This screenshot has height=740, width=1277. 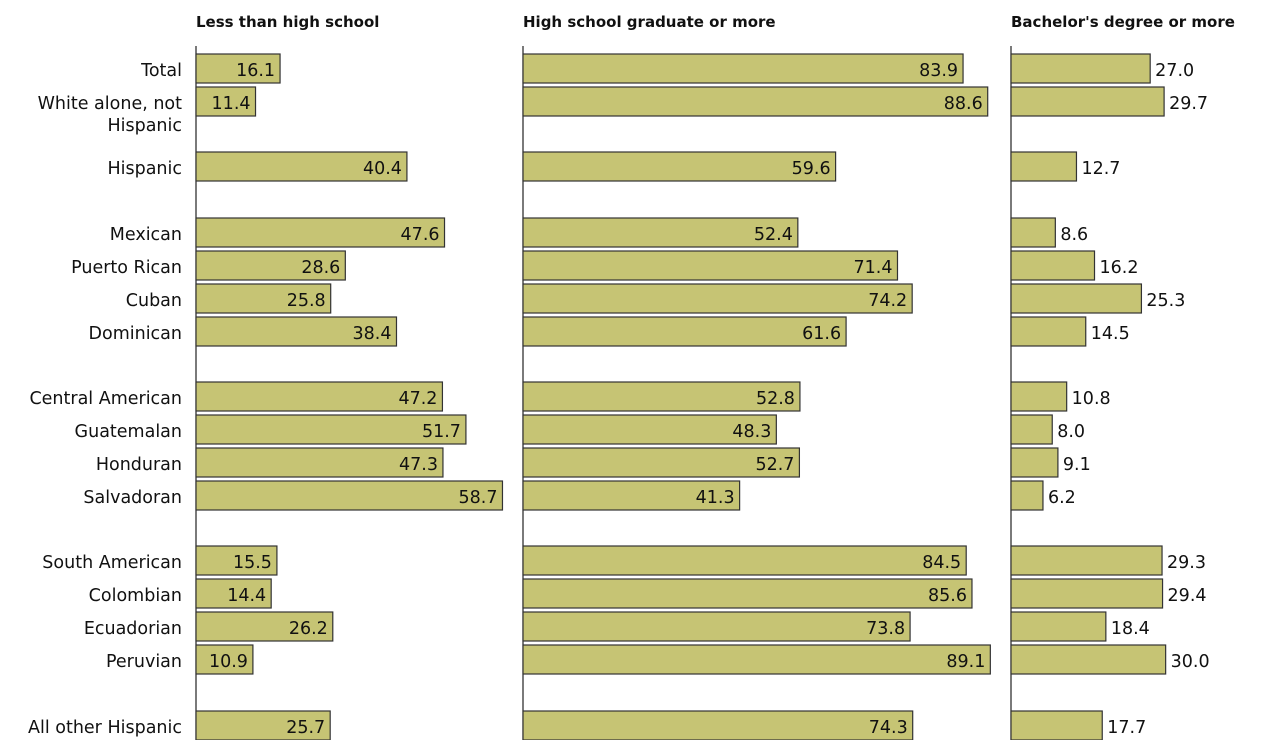 I want to click on data-label: 52.8, so click(x=775, y=399).